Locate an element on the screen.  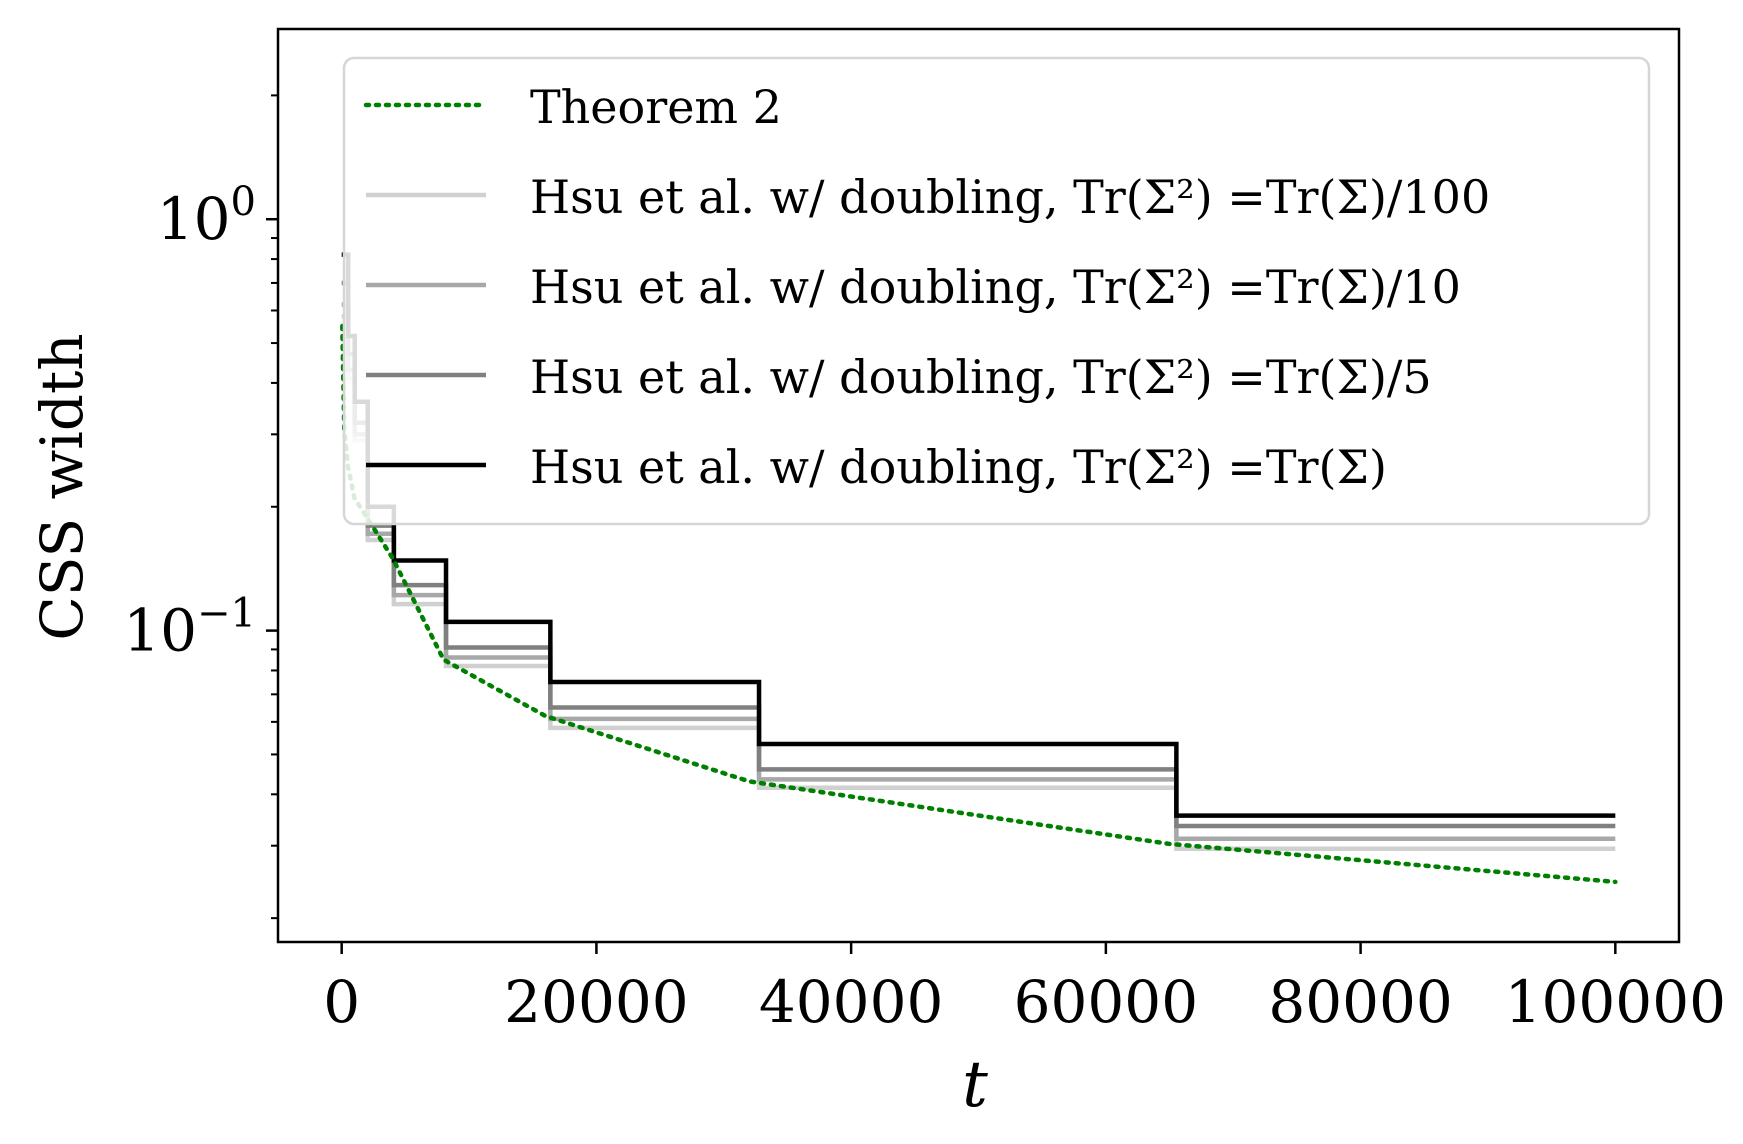
x-axis-title: t is located at coordinates (975, 1085).